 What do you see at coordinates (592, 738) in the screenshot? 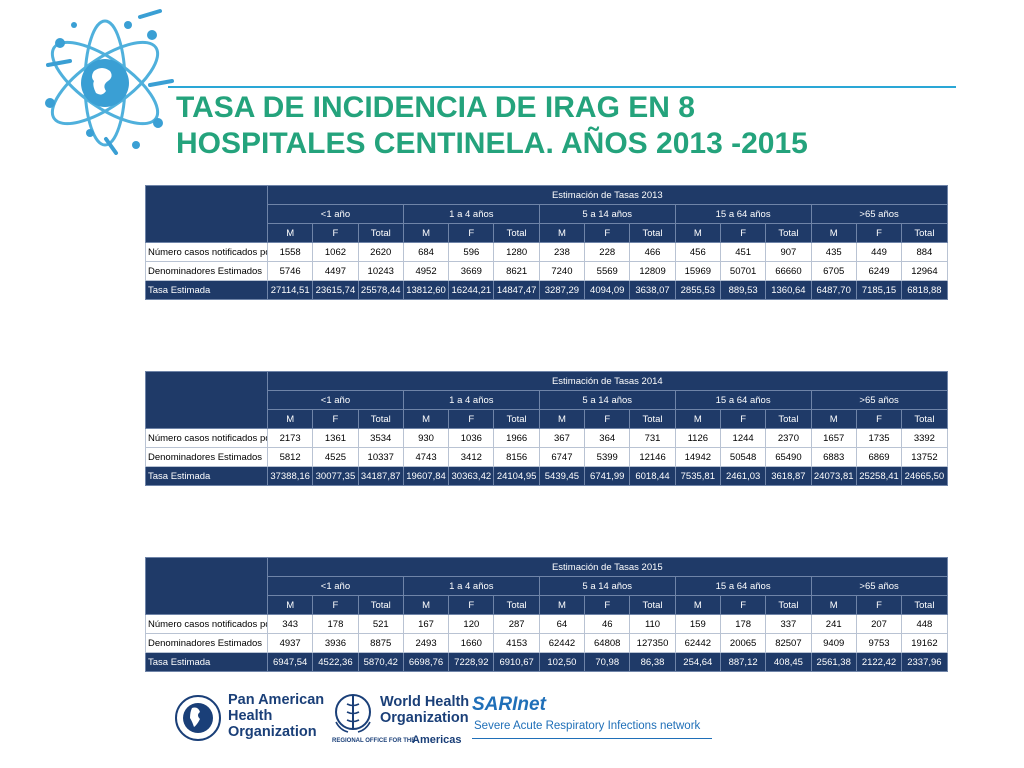
I see `sarinet-underline` at bounding box center [592, 738].